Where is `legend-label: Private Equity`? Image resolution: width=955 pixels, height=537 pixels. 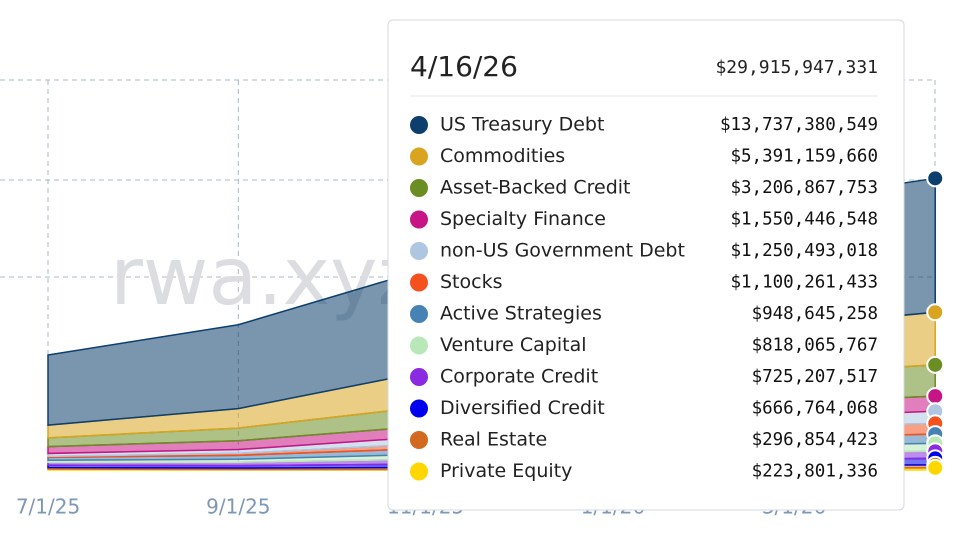 legend-label: Private Equity is located at coordinates (506, 471).